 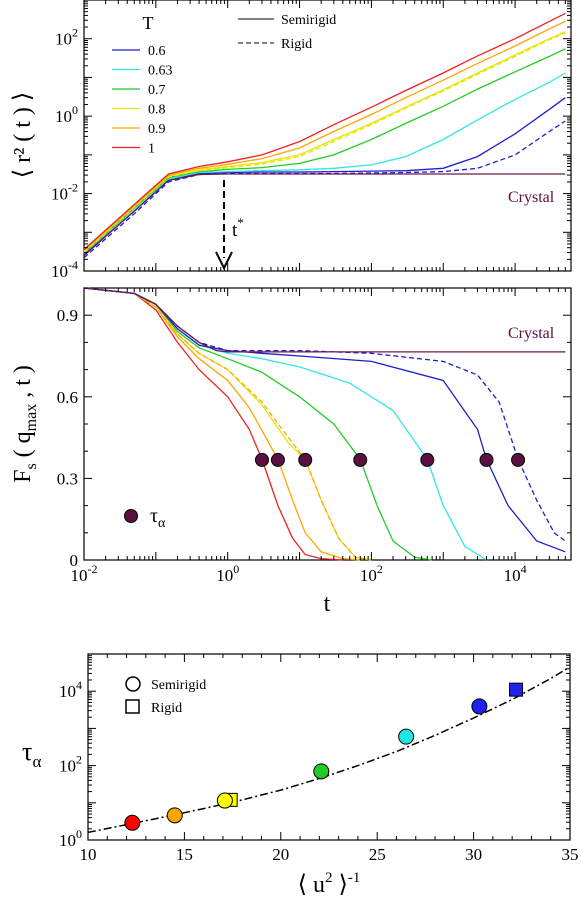 I want to click on tau-y-tick-labels: 10⁰ 10² 10⁴, so click(x=70, y=764).